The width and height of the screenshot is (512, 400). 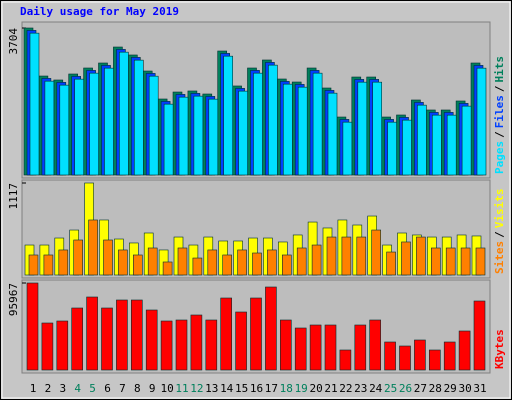 What do you see at coordinates (181, 388) in the screenshot?
I see `x-tick-label: 11` at bounding box center [181, 388].